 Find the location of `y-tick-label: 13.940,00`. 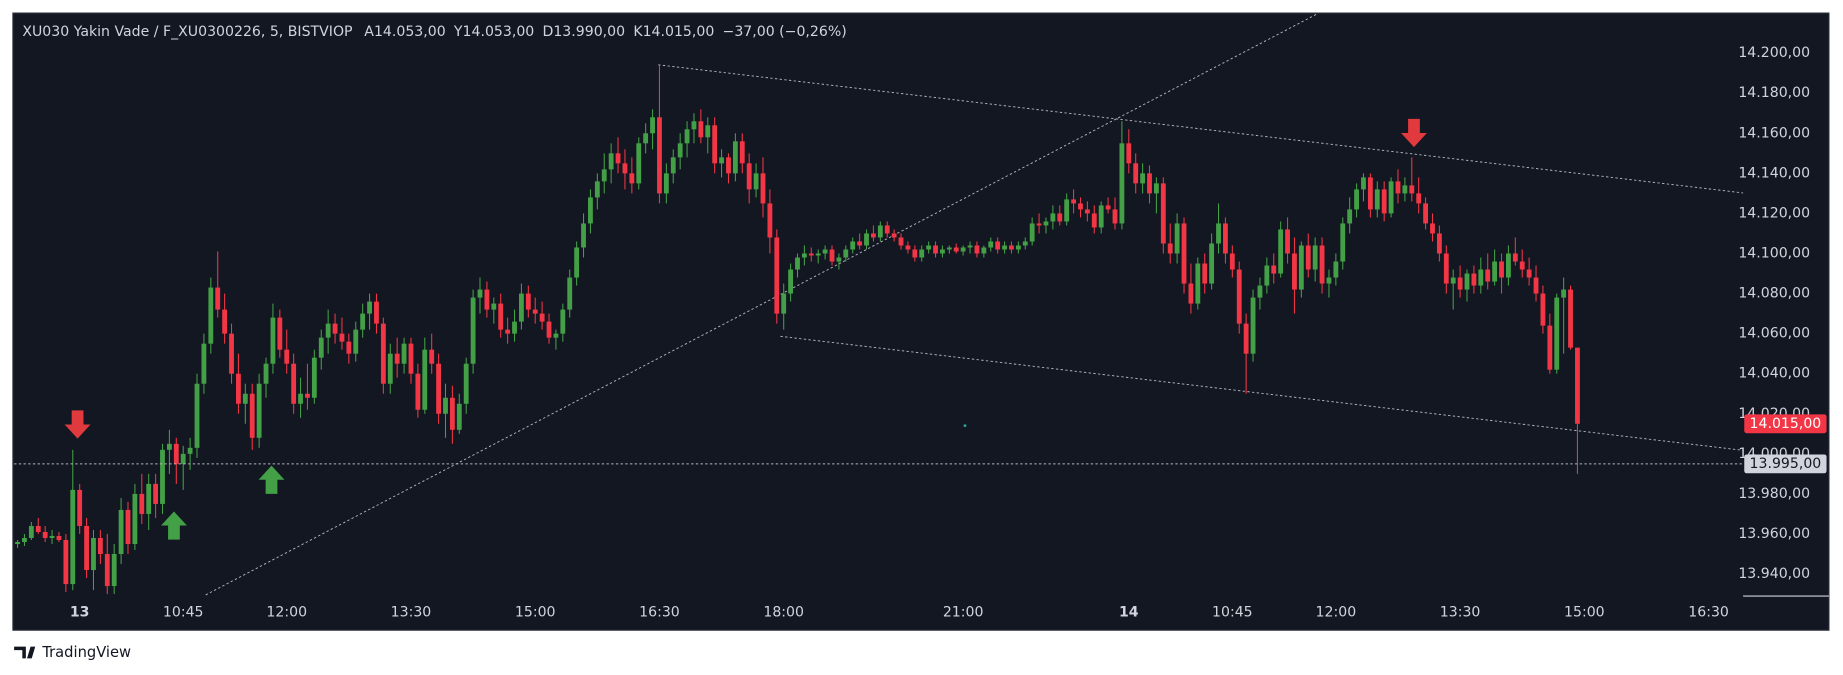

y-tick-label: 13.940,00 is located at coordinates (1774, 574).